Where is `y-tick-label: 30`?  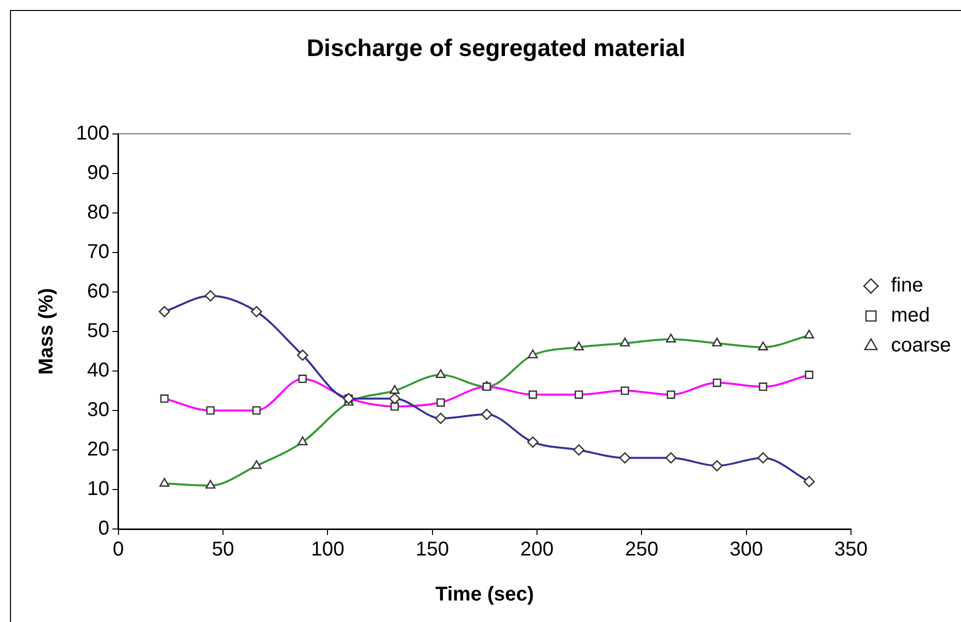 y-tick-label: 30 is located at coordinates (98, 409).